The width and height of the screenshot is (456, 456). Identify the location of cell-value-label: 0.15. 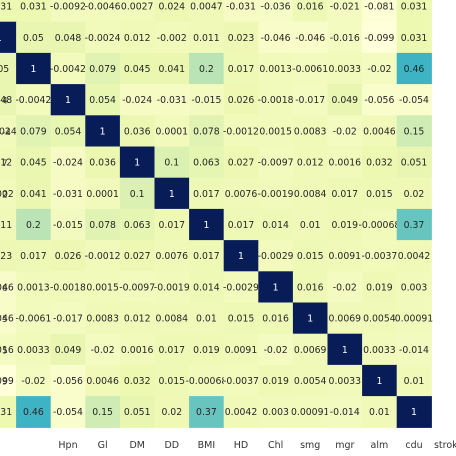
(102, 412).